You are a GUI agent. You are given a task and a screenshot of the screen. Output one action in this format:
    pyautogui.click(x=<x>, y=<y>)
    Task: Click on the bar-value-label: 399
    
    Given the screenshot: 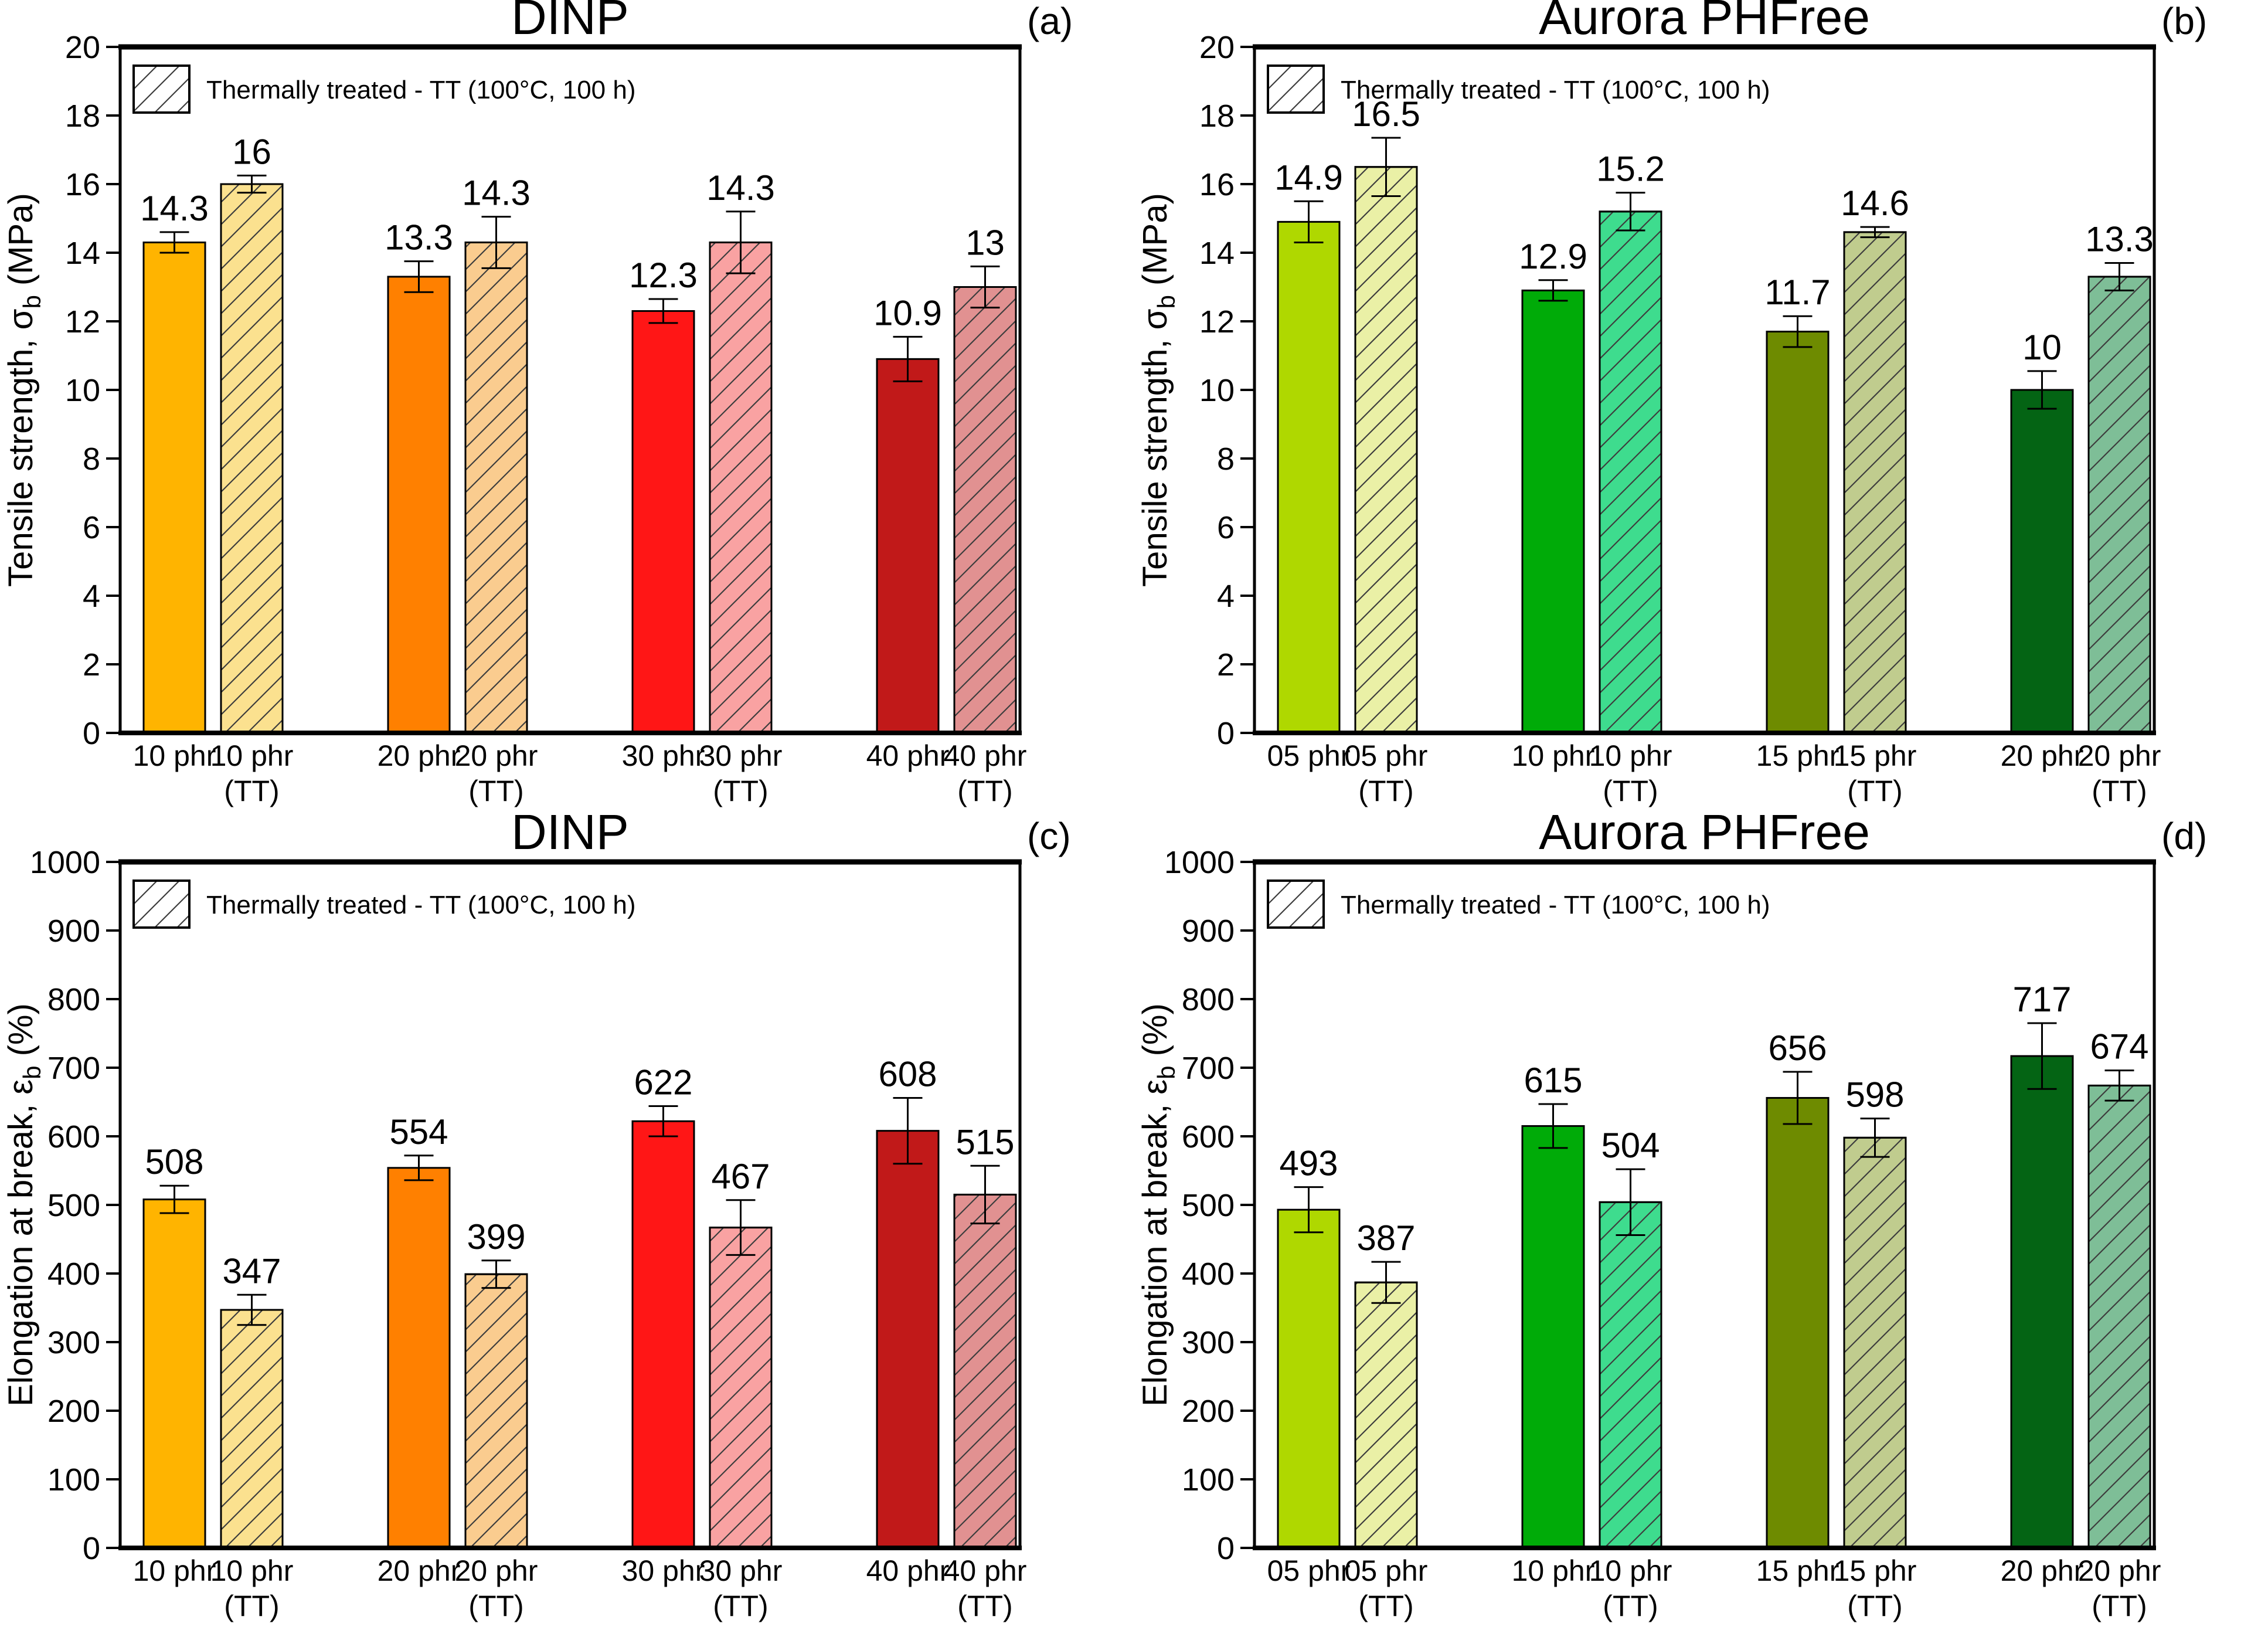 What is the action you would take?
    pyautogui.click(x=496, y=1237)
    